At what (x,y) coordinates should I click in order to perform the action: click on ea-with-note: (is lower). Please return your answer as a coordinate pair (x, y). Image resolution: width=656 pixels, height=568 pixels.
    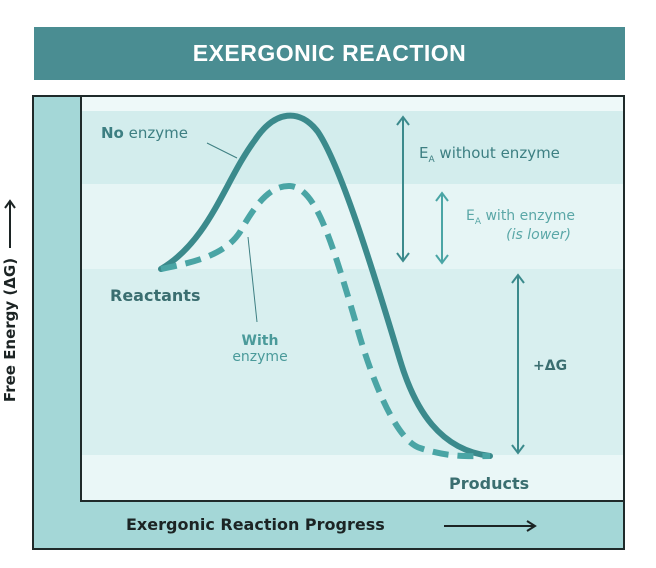
    Looking at the image, I should click on (539, 234).